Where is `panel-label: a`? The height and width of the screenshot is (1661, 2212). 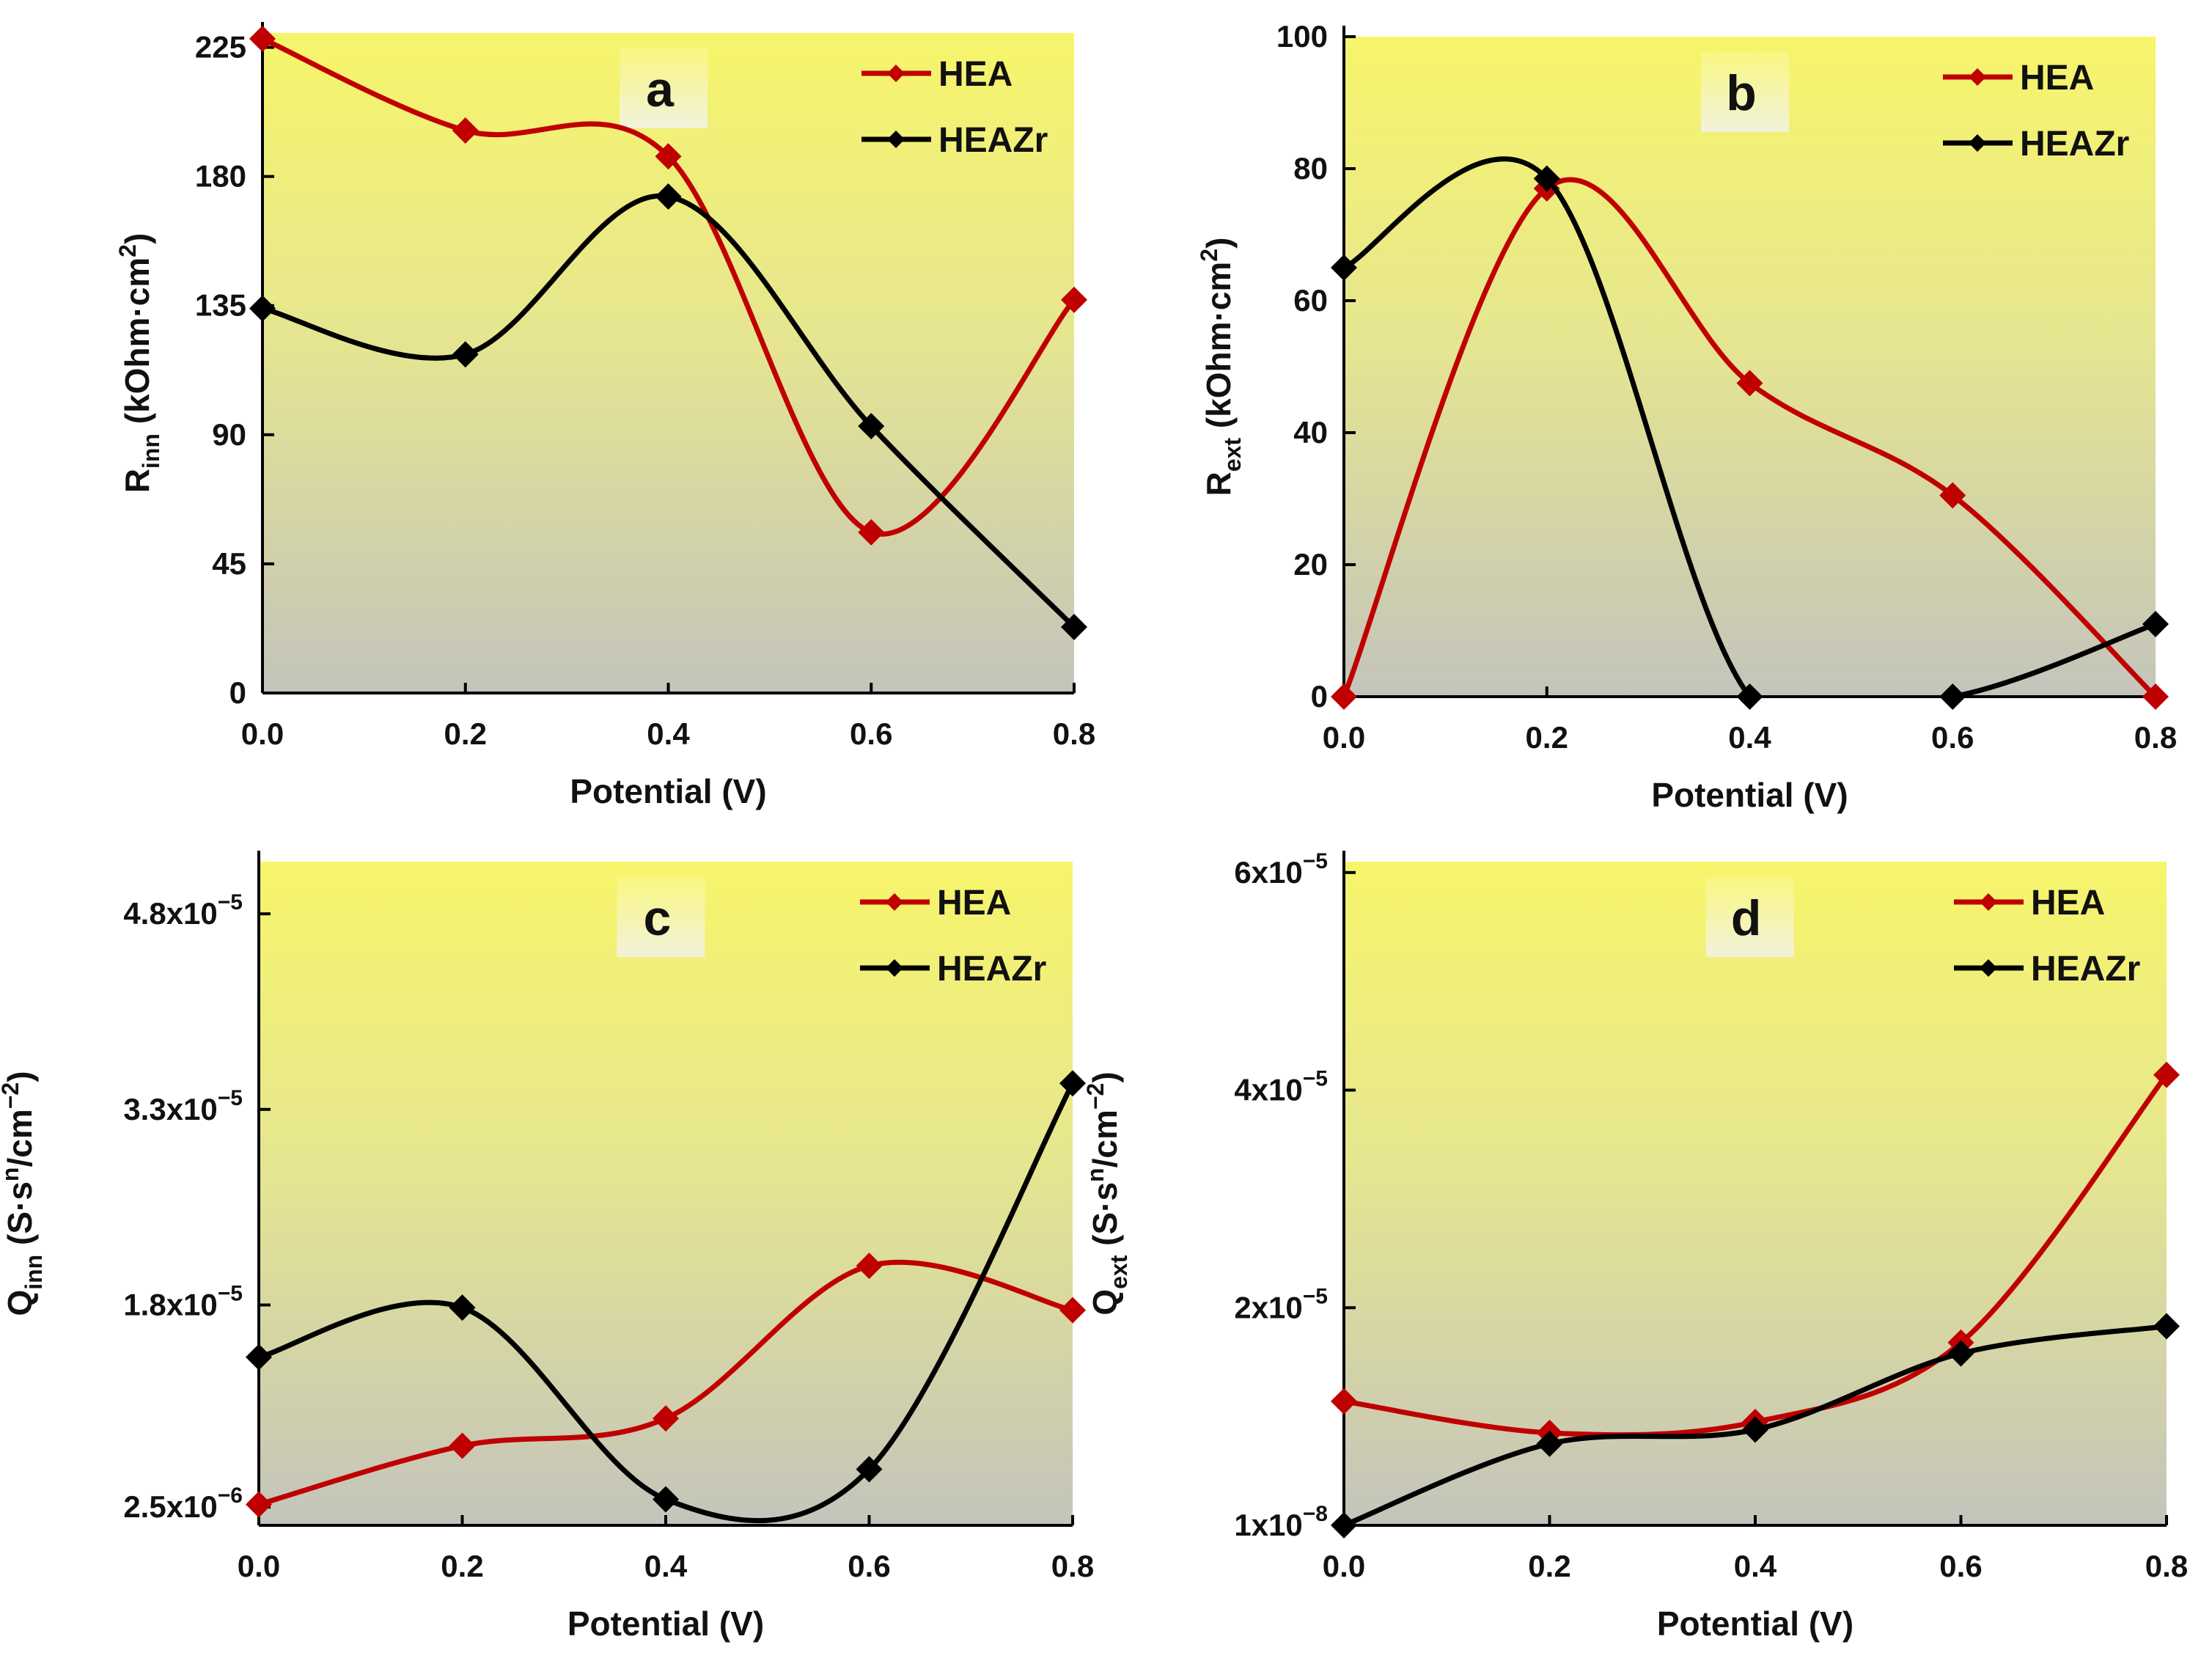 panel-label: a is located at coordinates (660, 89).